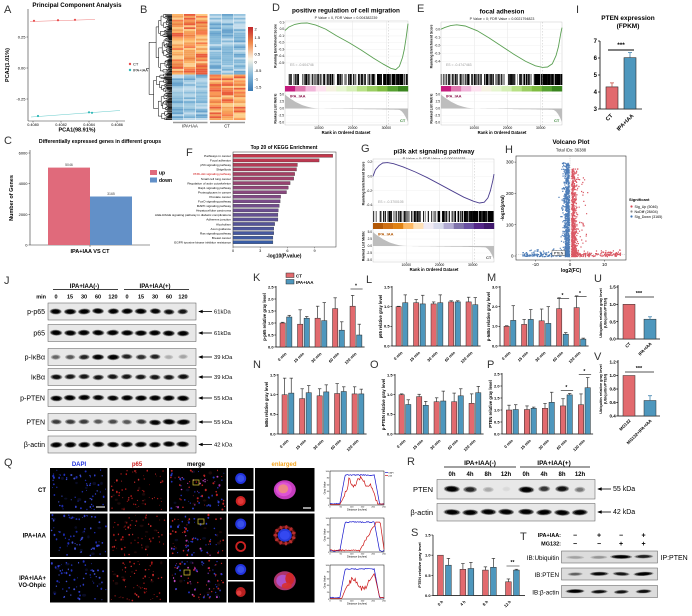 Image resolution: width=692 pixels, height=616 pixels. I want to click on svg-text: IκBα relative gray level, so click(266, 404).